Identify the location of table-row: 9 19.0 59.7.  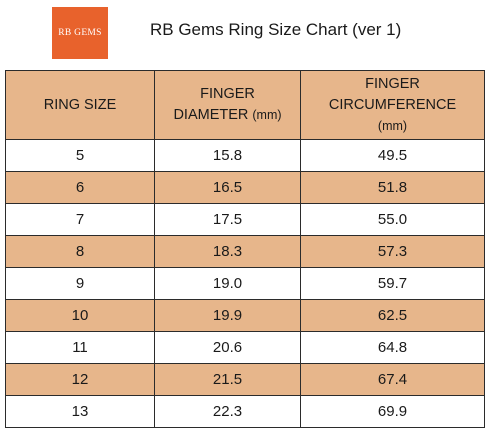
(245, 283).